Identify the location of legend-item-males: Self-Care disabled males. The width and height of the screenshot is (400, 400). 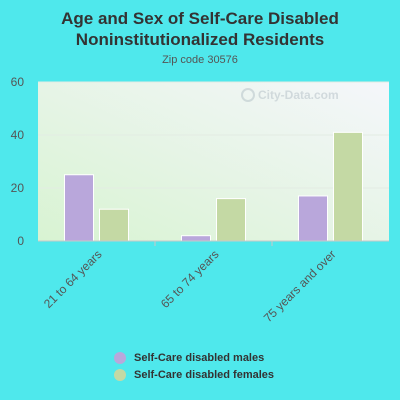
(194, 357).